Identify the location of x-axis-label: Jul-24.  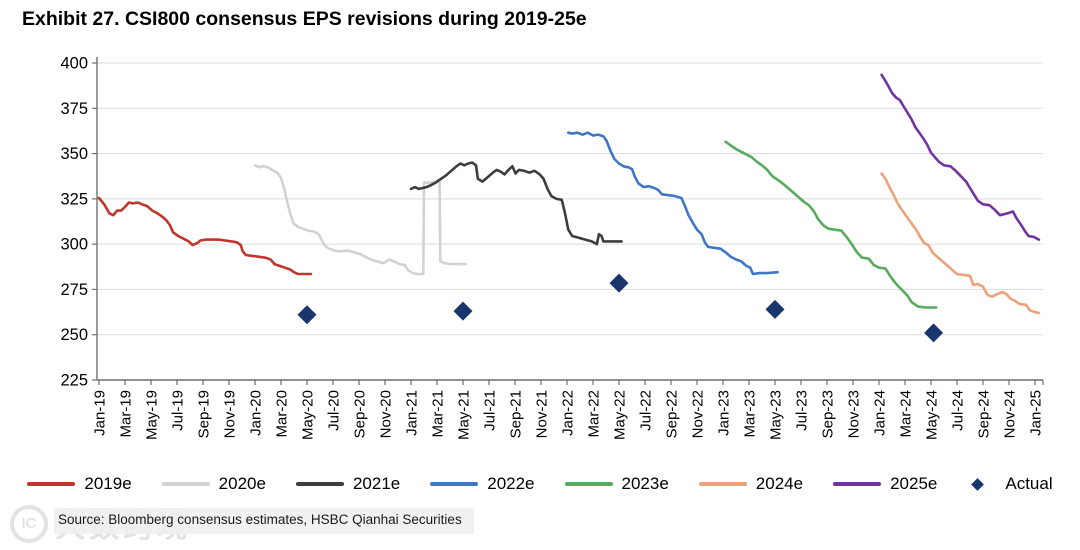
(958, 410).